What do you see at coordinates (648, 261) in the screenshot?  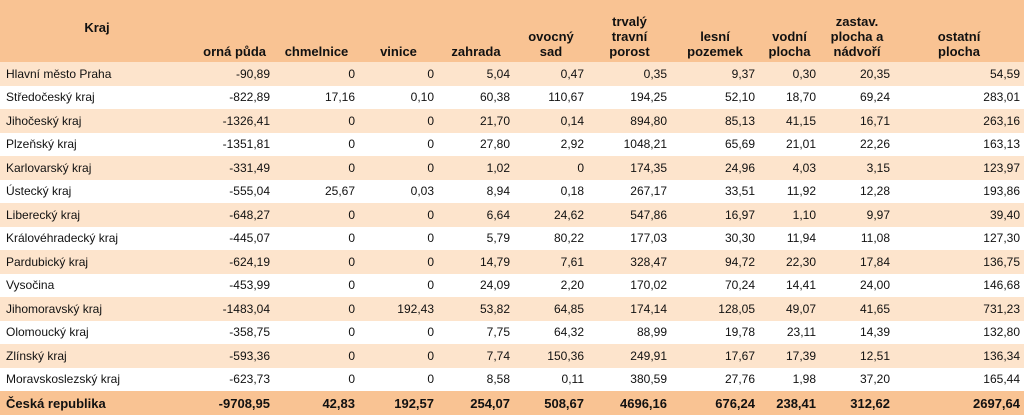 I see `value-cell: 328,47` at bounding box center [648, 261].